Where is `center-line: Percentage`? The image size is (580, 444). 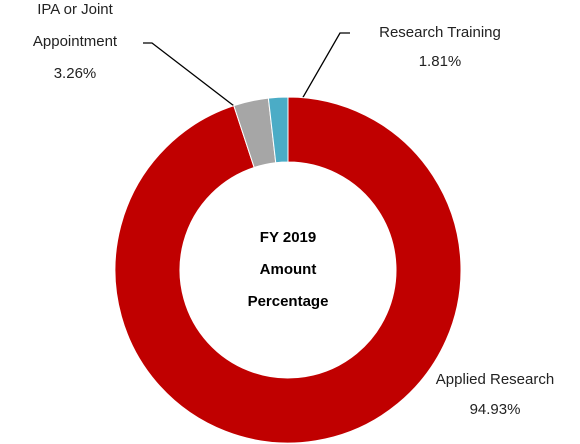 center-line: Percentage is located at coordinates (288, 301).